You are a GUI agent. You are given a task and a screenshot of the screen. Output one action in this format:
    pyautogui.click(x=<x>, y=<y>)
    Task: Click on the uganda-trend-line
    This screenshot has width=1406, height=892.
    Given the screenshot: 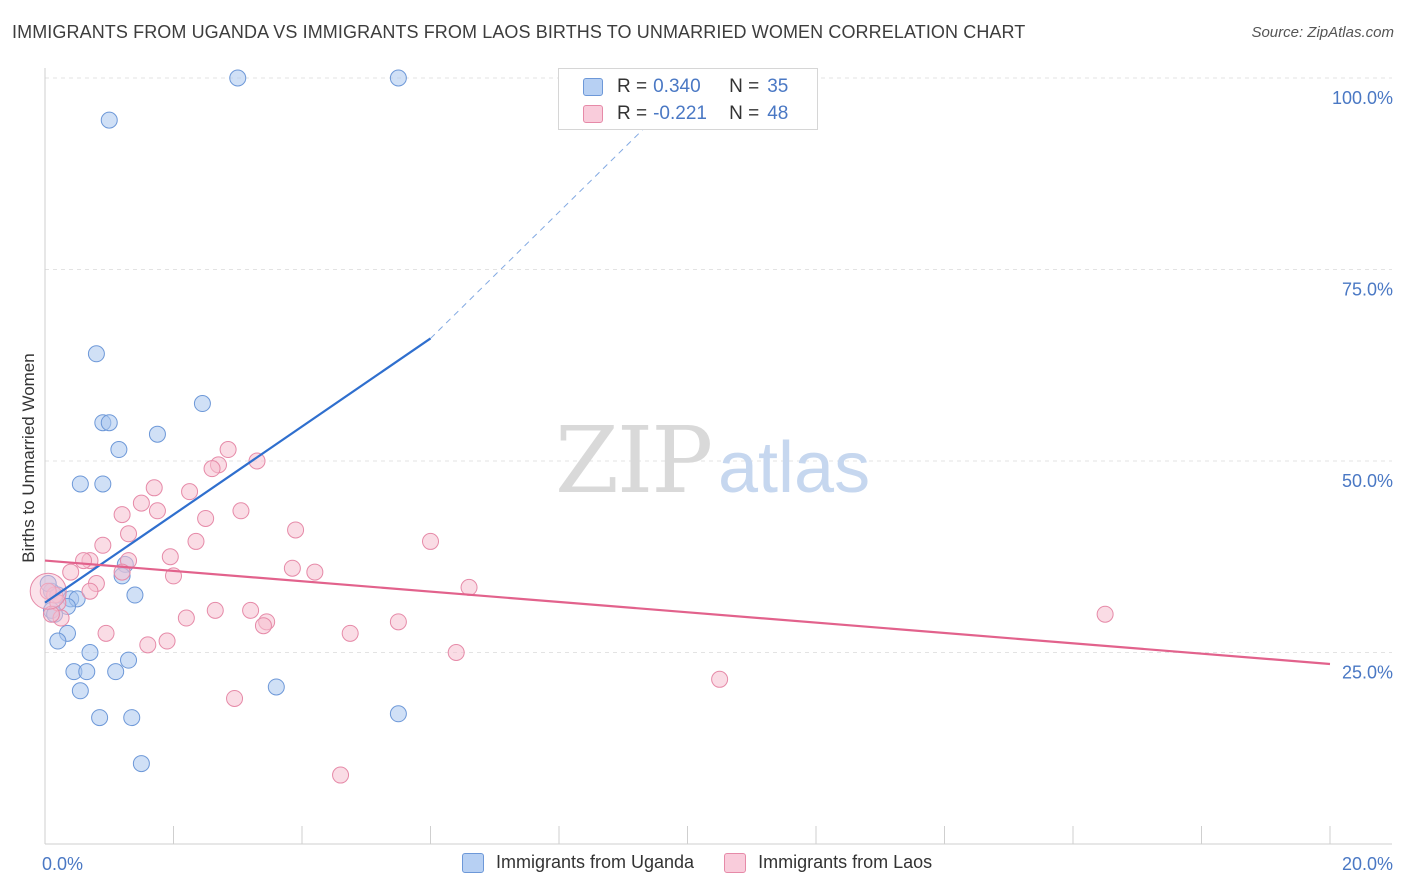 What is the action you would take?
    pyautogui.click(x=238, y=470)
    